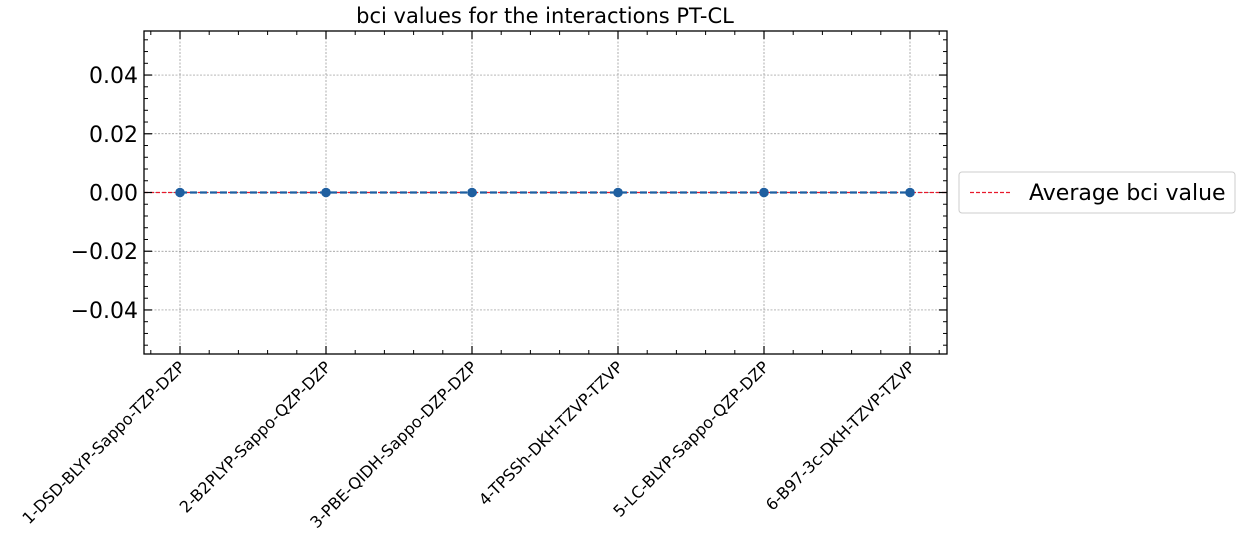 This screenshot has height=544, width=1241. What do you see at coordinates (1127, 193) in the screenshot?
I see `legend-label: Average bci value` at bounding box center [1127, 193].